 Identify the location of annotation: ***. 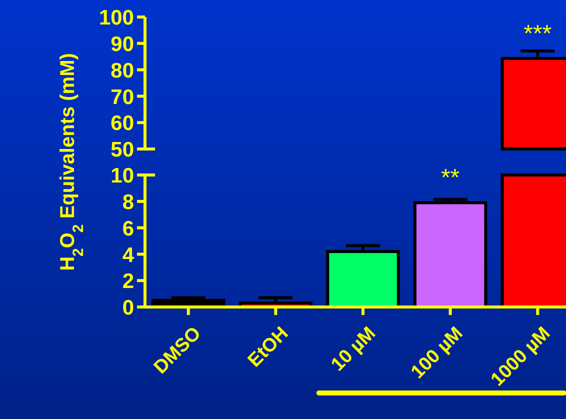
(538, 34).